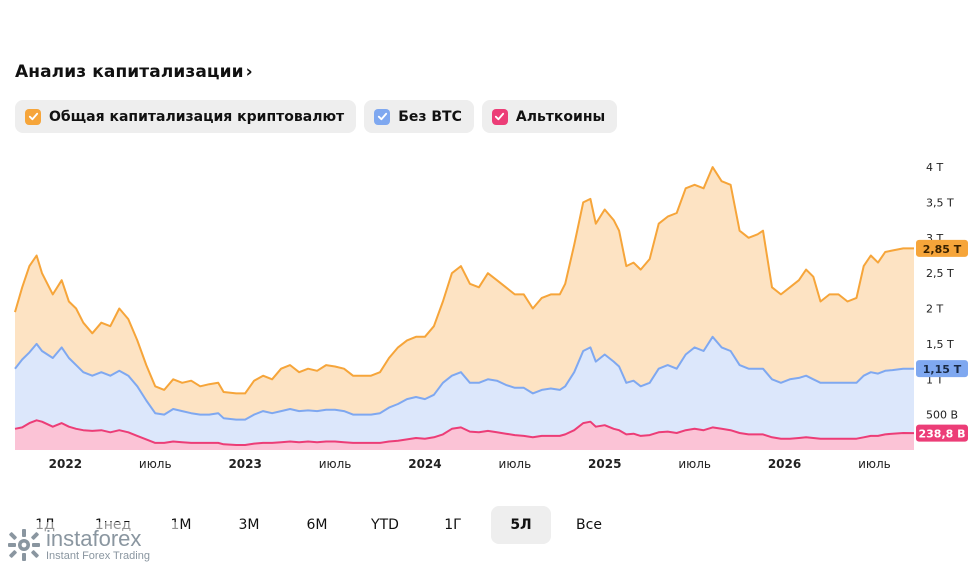 The image size is (976, 568). I want to click on y-tick-label: 3,5 T, so click(940, 202).